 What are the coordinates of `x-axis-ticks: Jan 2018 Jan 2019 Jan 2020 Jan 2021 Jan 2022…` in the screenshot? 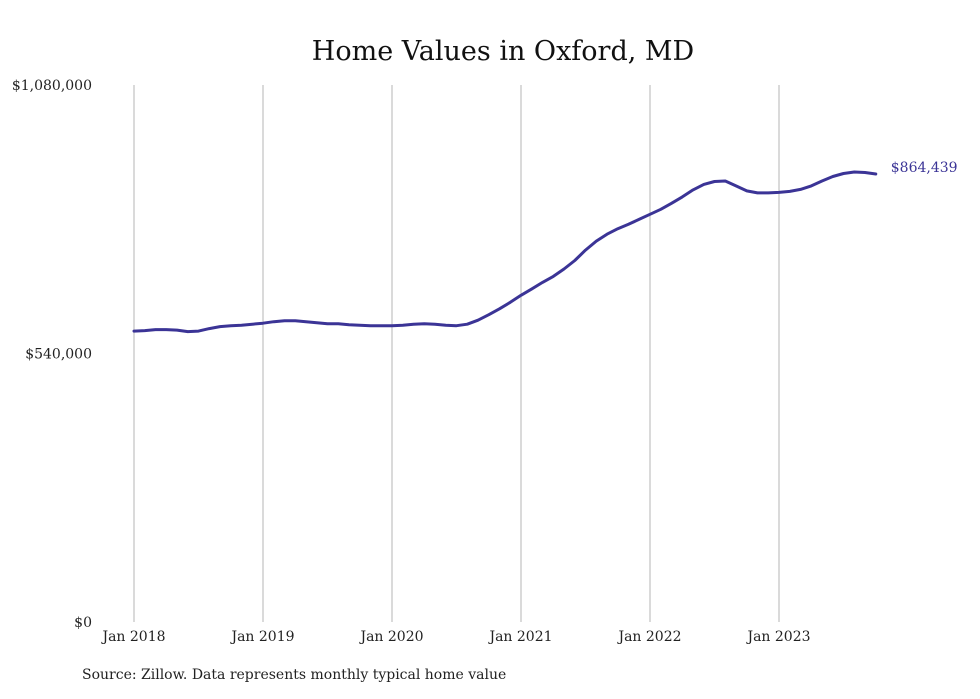 It's located at (455, 637).